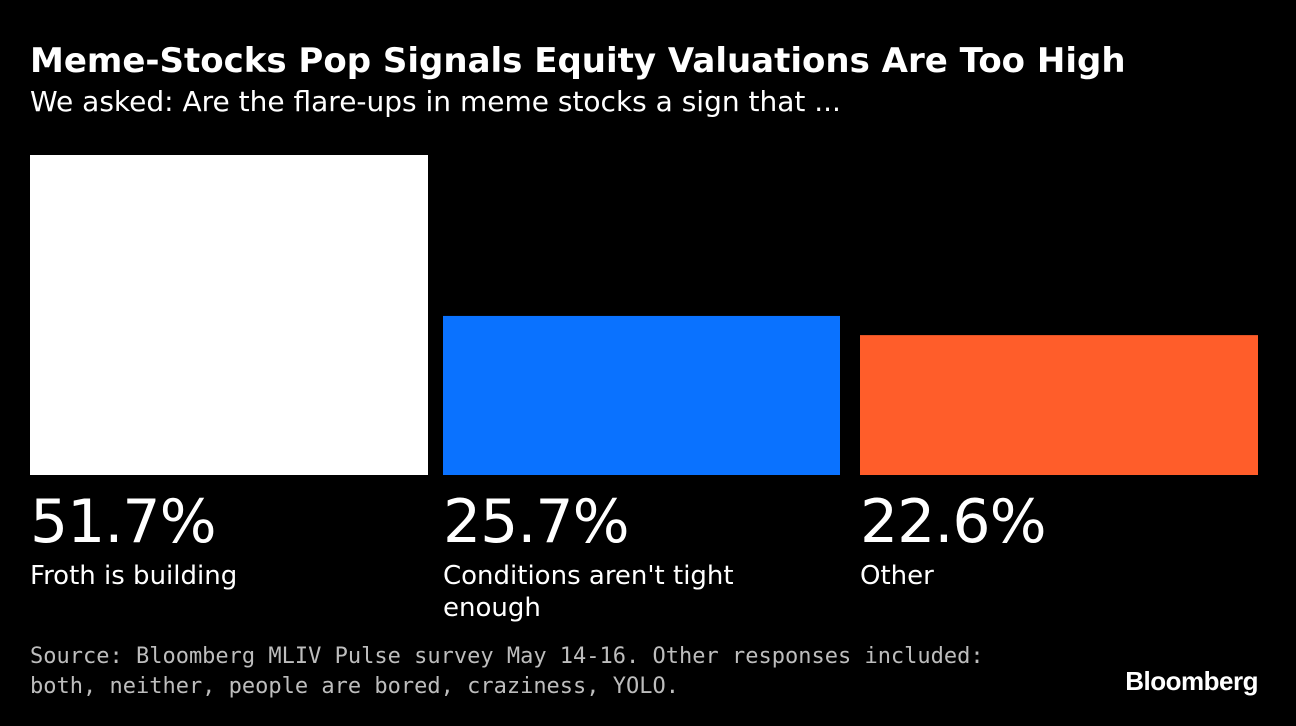 The width and height of the screenshot is (1296, 726). Describe the element at coordinates (536, 522) in the screenshot. I see `bar-value-label: 25.7%` at that location.